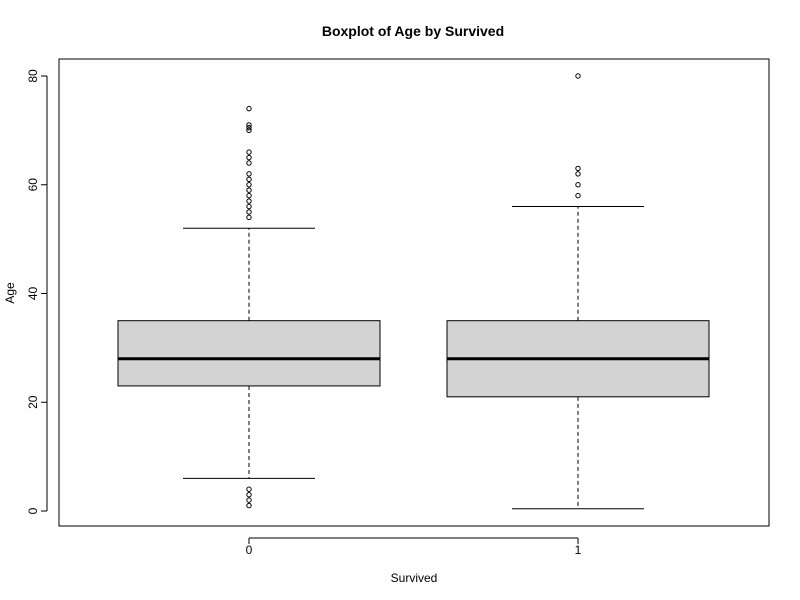 This screenshot has height=600, width=800. I want to click on y-tick-label: 0, so click(33, 510).